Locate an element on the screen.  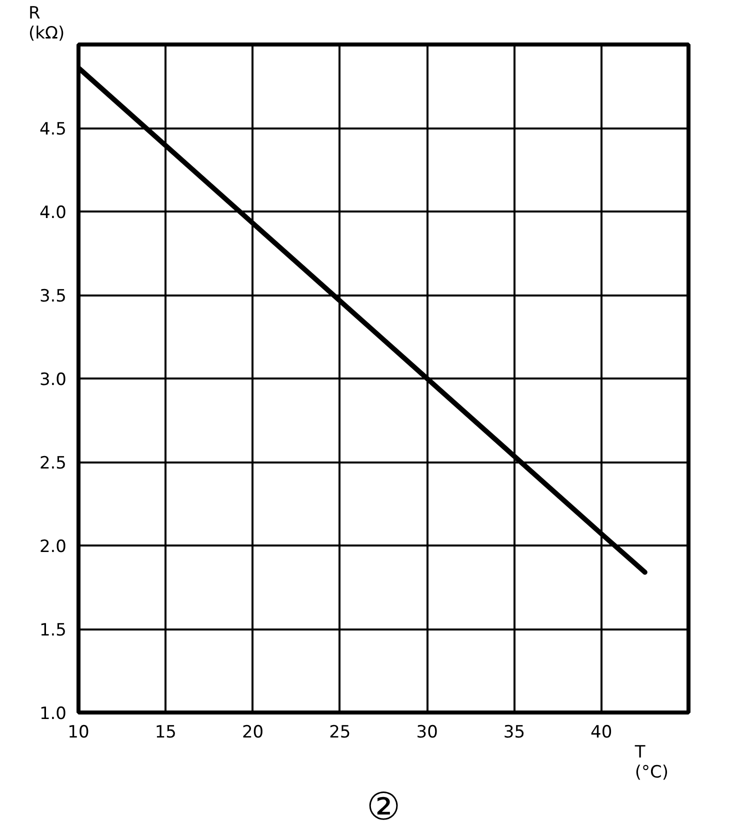
x-axis-title: T (°C) is located at coordinates (651, 762).